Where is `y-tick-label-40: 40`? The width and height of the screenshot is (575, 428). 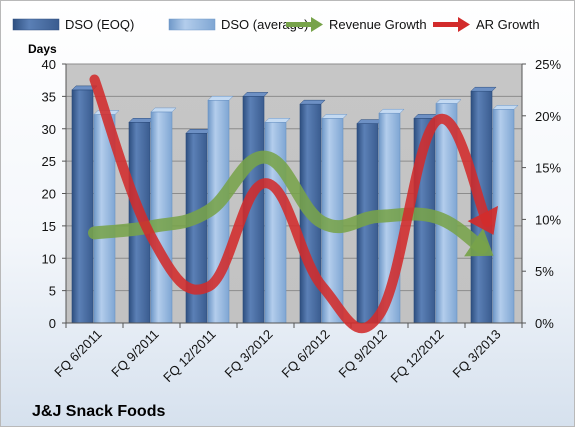 y-tick-label-40: 40 is located at coordinates (49, 64).